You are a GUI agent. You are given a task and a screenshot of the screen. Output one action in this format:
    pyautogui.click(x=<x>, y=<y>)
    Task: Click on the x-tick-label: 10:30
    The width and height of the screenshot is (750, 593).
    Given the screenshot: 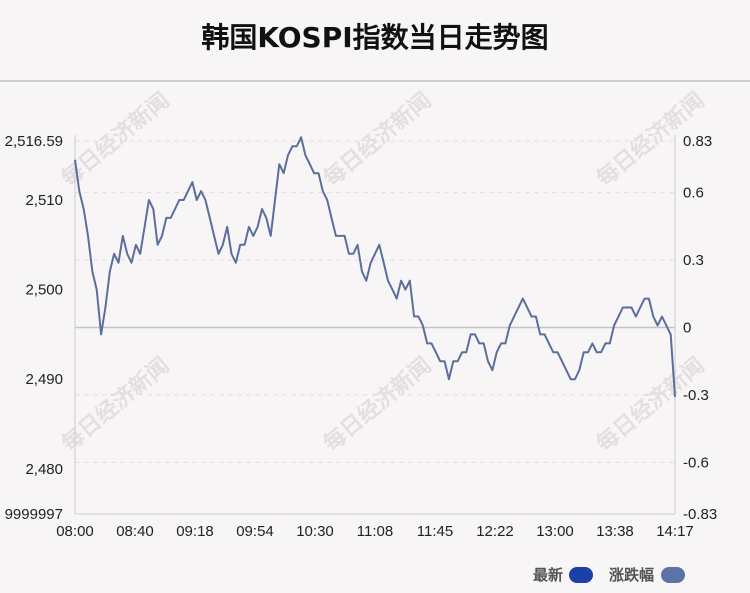 What is the action you would take?
    pyautogui.click(x=315, y=531)
    